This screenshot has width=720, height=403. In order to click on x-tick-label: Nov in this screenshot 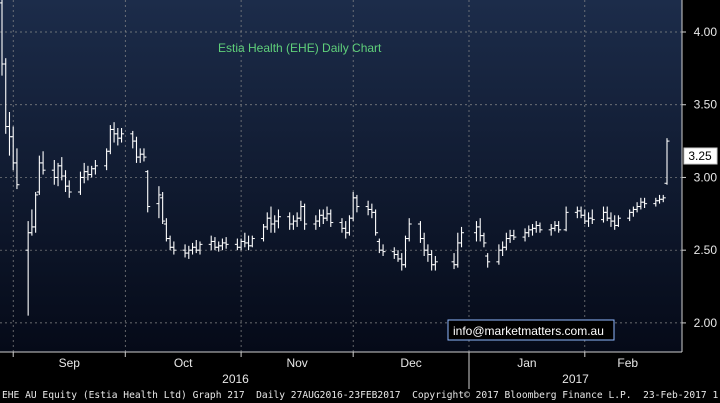, I will do `click(296, 363)`.